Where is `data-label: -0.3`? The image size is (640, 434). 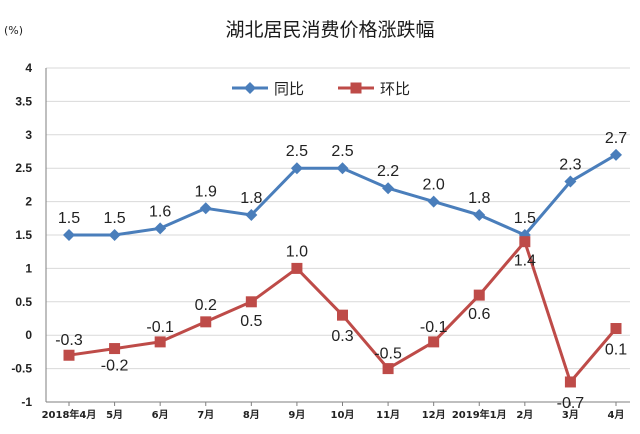 data-label: -0.3 is located at coordinates (69, 340).